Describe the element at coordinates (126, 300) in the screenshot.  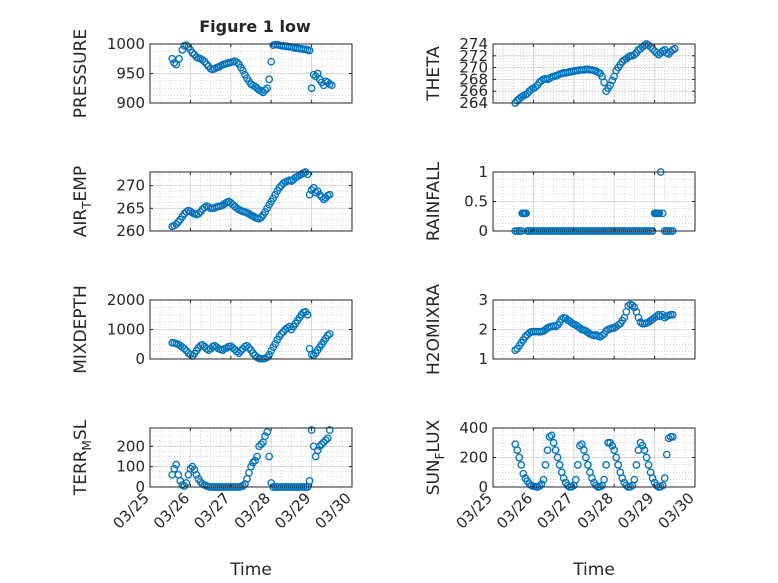
I see `y-tick-label: 2000` at that location.